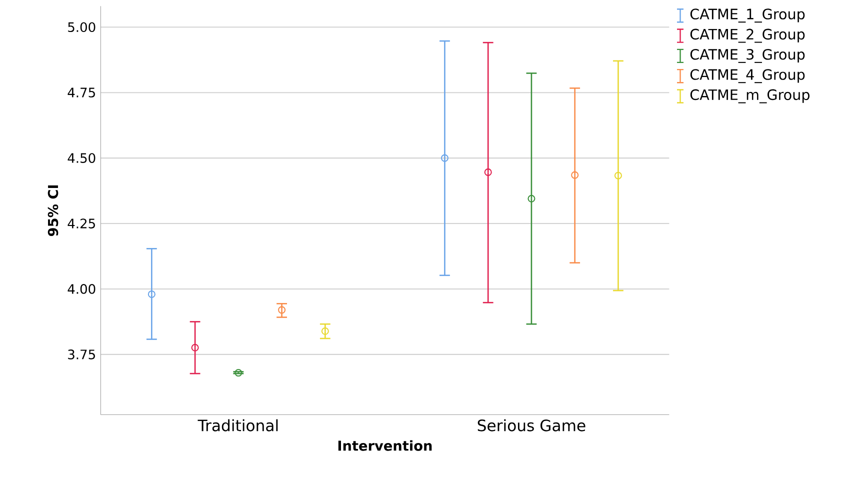  I want to click on y-tick-label: 3.75, so click(81, 354).